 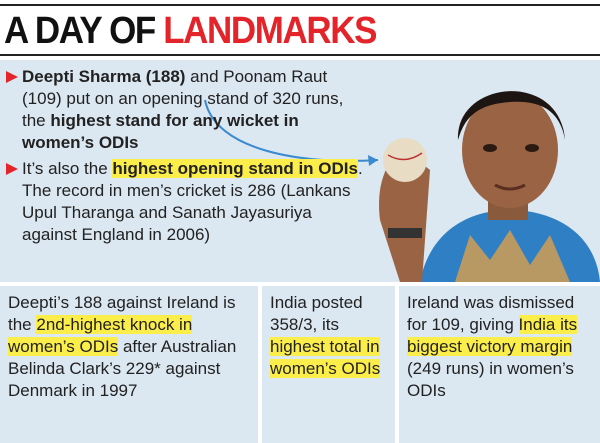 What do you see at coordinates (122, 313) in the screenshot?
I see `text-segment: Deepti’s 188 against Ireland is the` at bounding box center [122, 313].